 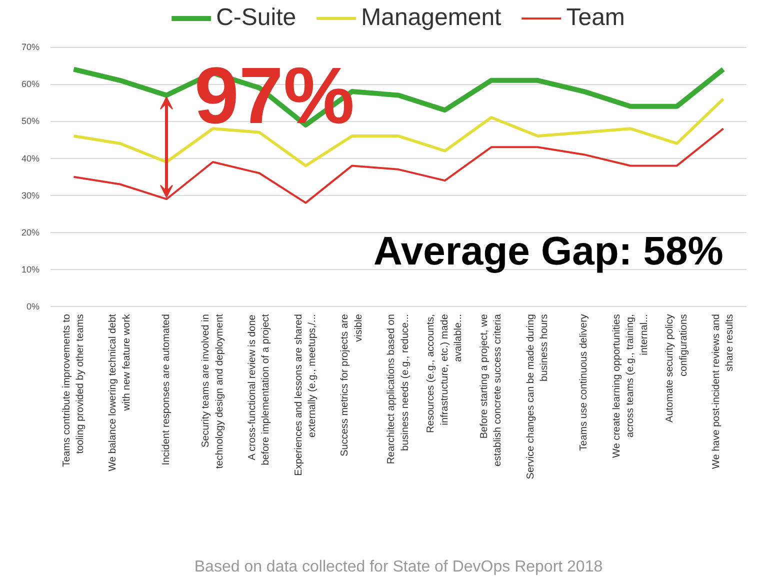 What do you see at coordinates (120, 392) in the screenshot?
I see `x-tick-label: We balance lowering technical debt with new feature work` at bounding box center [120, 392].